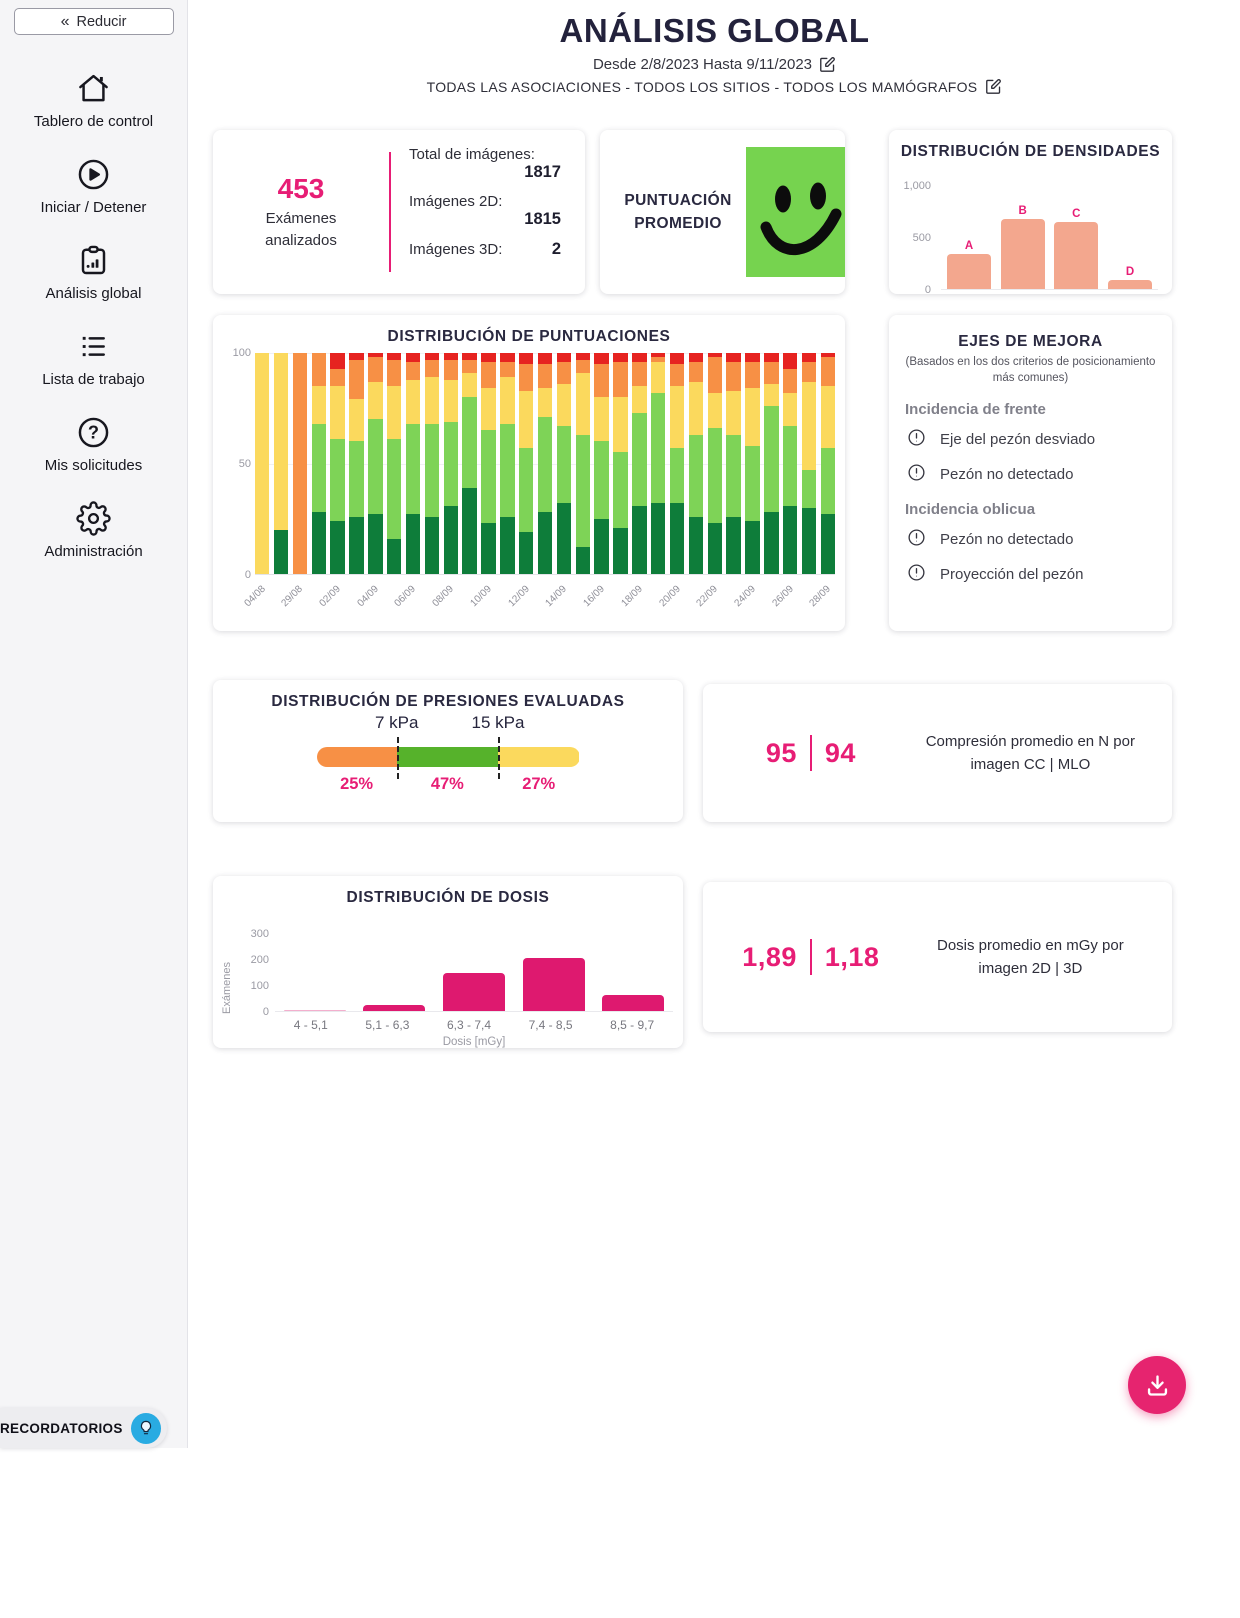  I want to click on sidebar-item-iniciar-detener: Iniciar / Detener, so click(93, 186).